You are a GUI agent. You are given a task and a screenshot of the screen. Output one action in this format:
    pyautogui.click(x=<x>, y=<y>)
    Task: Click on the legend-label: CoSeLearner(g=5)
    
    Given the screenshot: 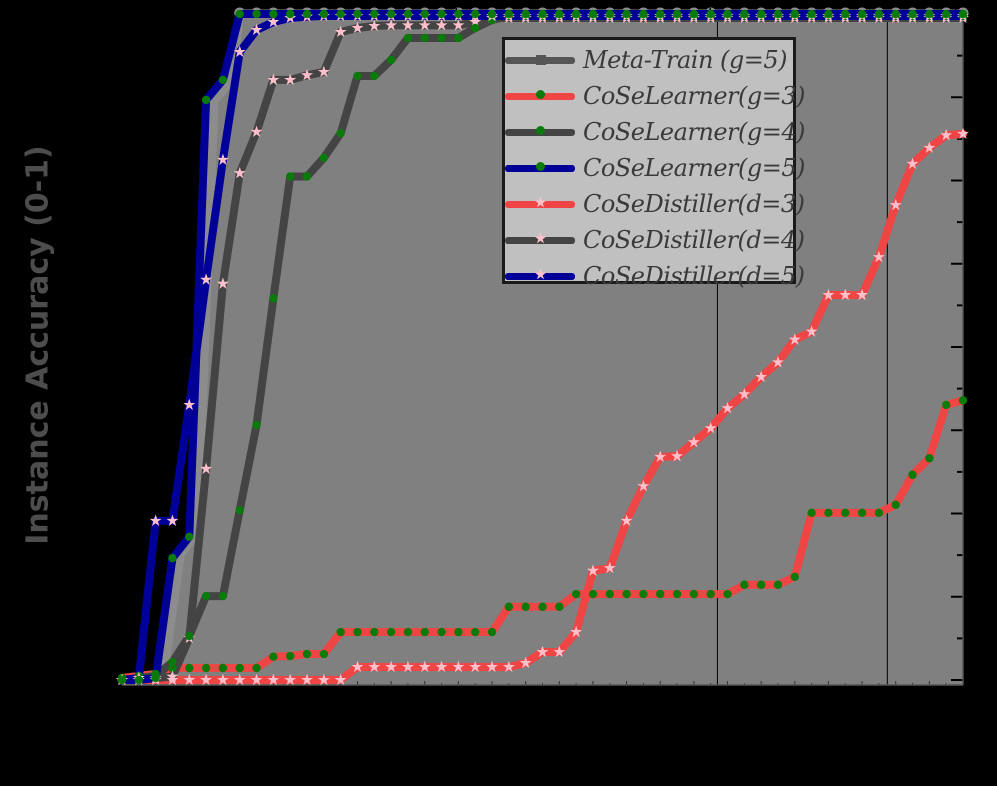 What is the action you would take?
    pyautogui.click(x=694, y=168)
    